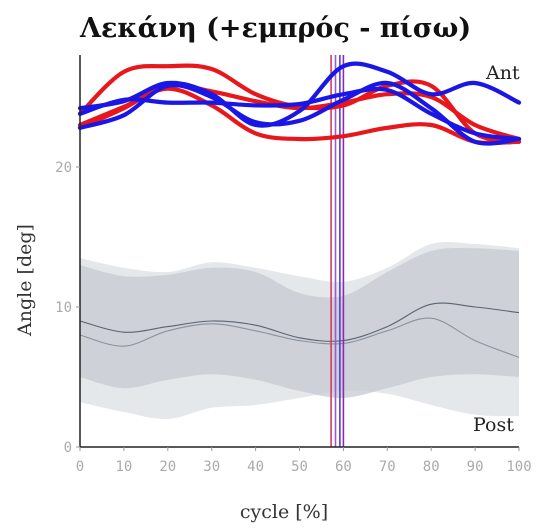 The height and width of the screenshot is (528, 548). Describe the element at coordinates (284, 512) in the screenshot. I see `x-axis-label: cycle [%]` at that location.